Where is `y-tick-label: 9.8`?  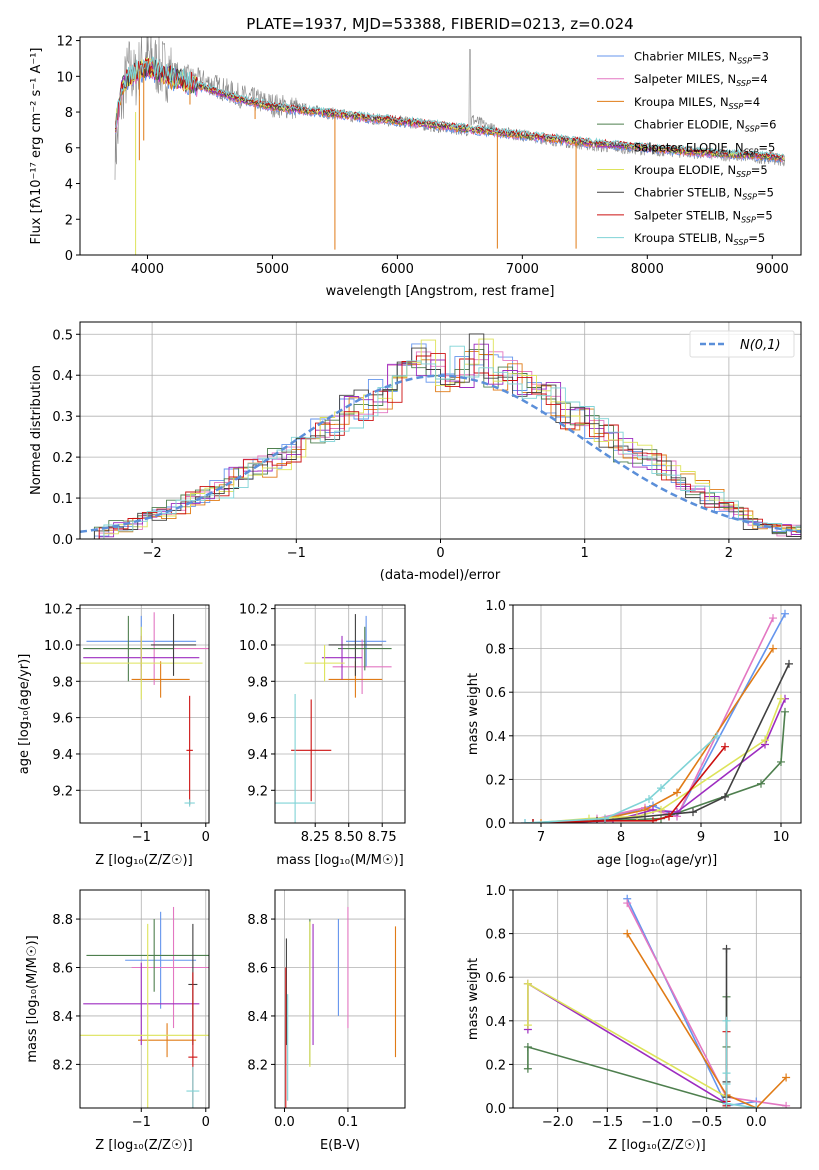 y-tick-label: 9.8 is located at coordinates (257, 682).